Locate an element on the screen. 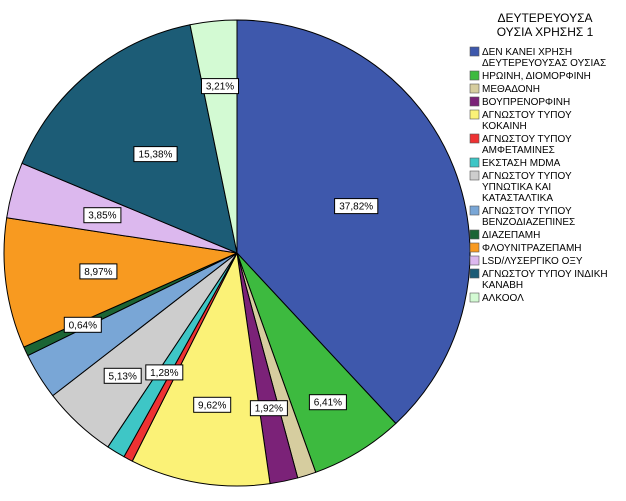 Image resolution: width=626 pixels, height=501 pixels. data-label-10: 0,64% is located at coordinates (82, 324).